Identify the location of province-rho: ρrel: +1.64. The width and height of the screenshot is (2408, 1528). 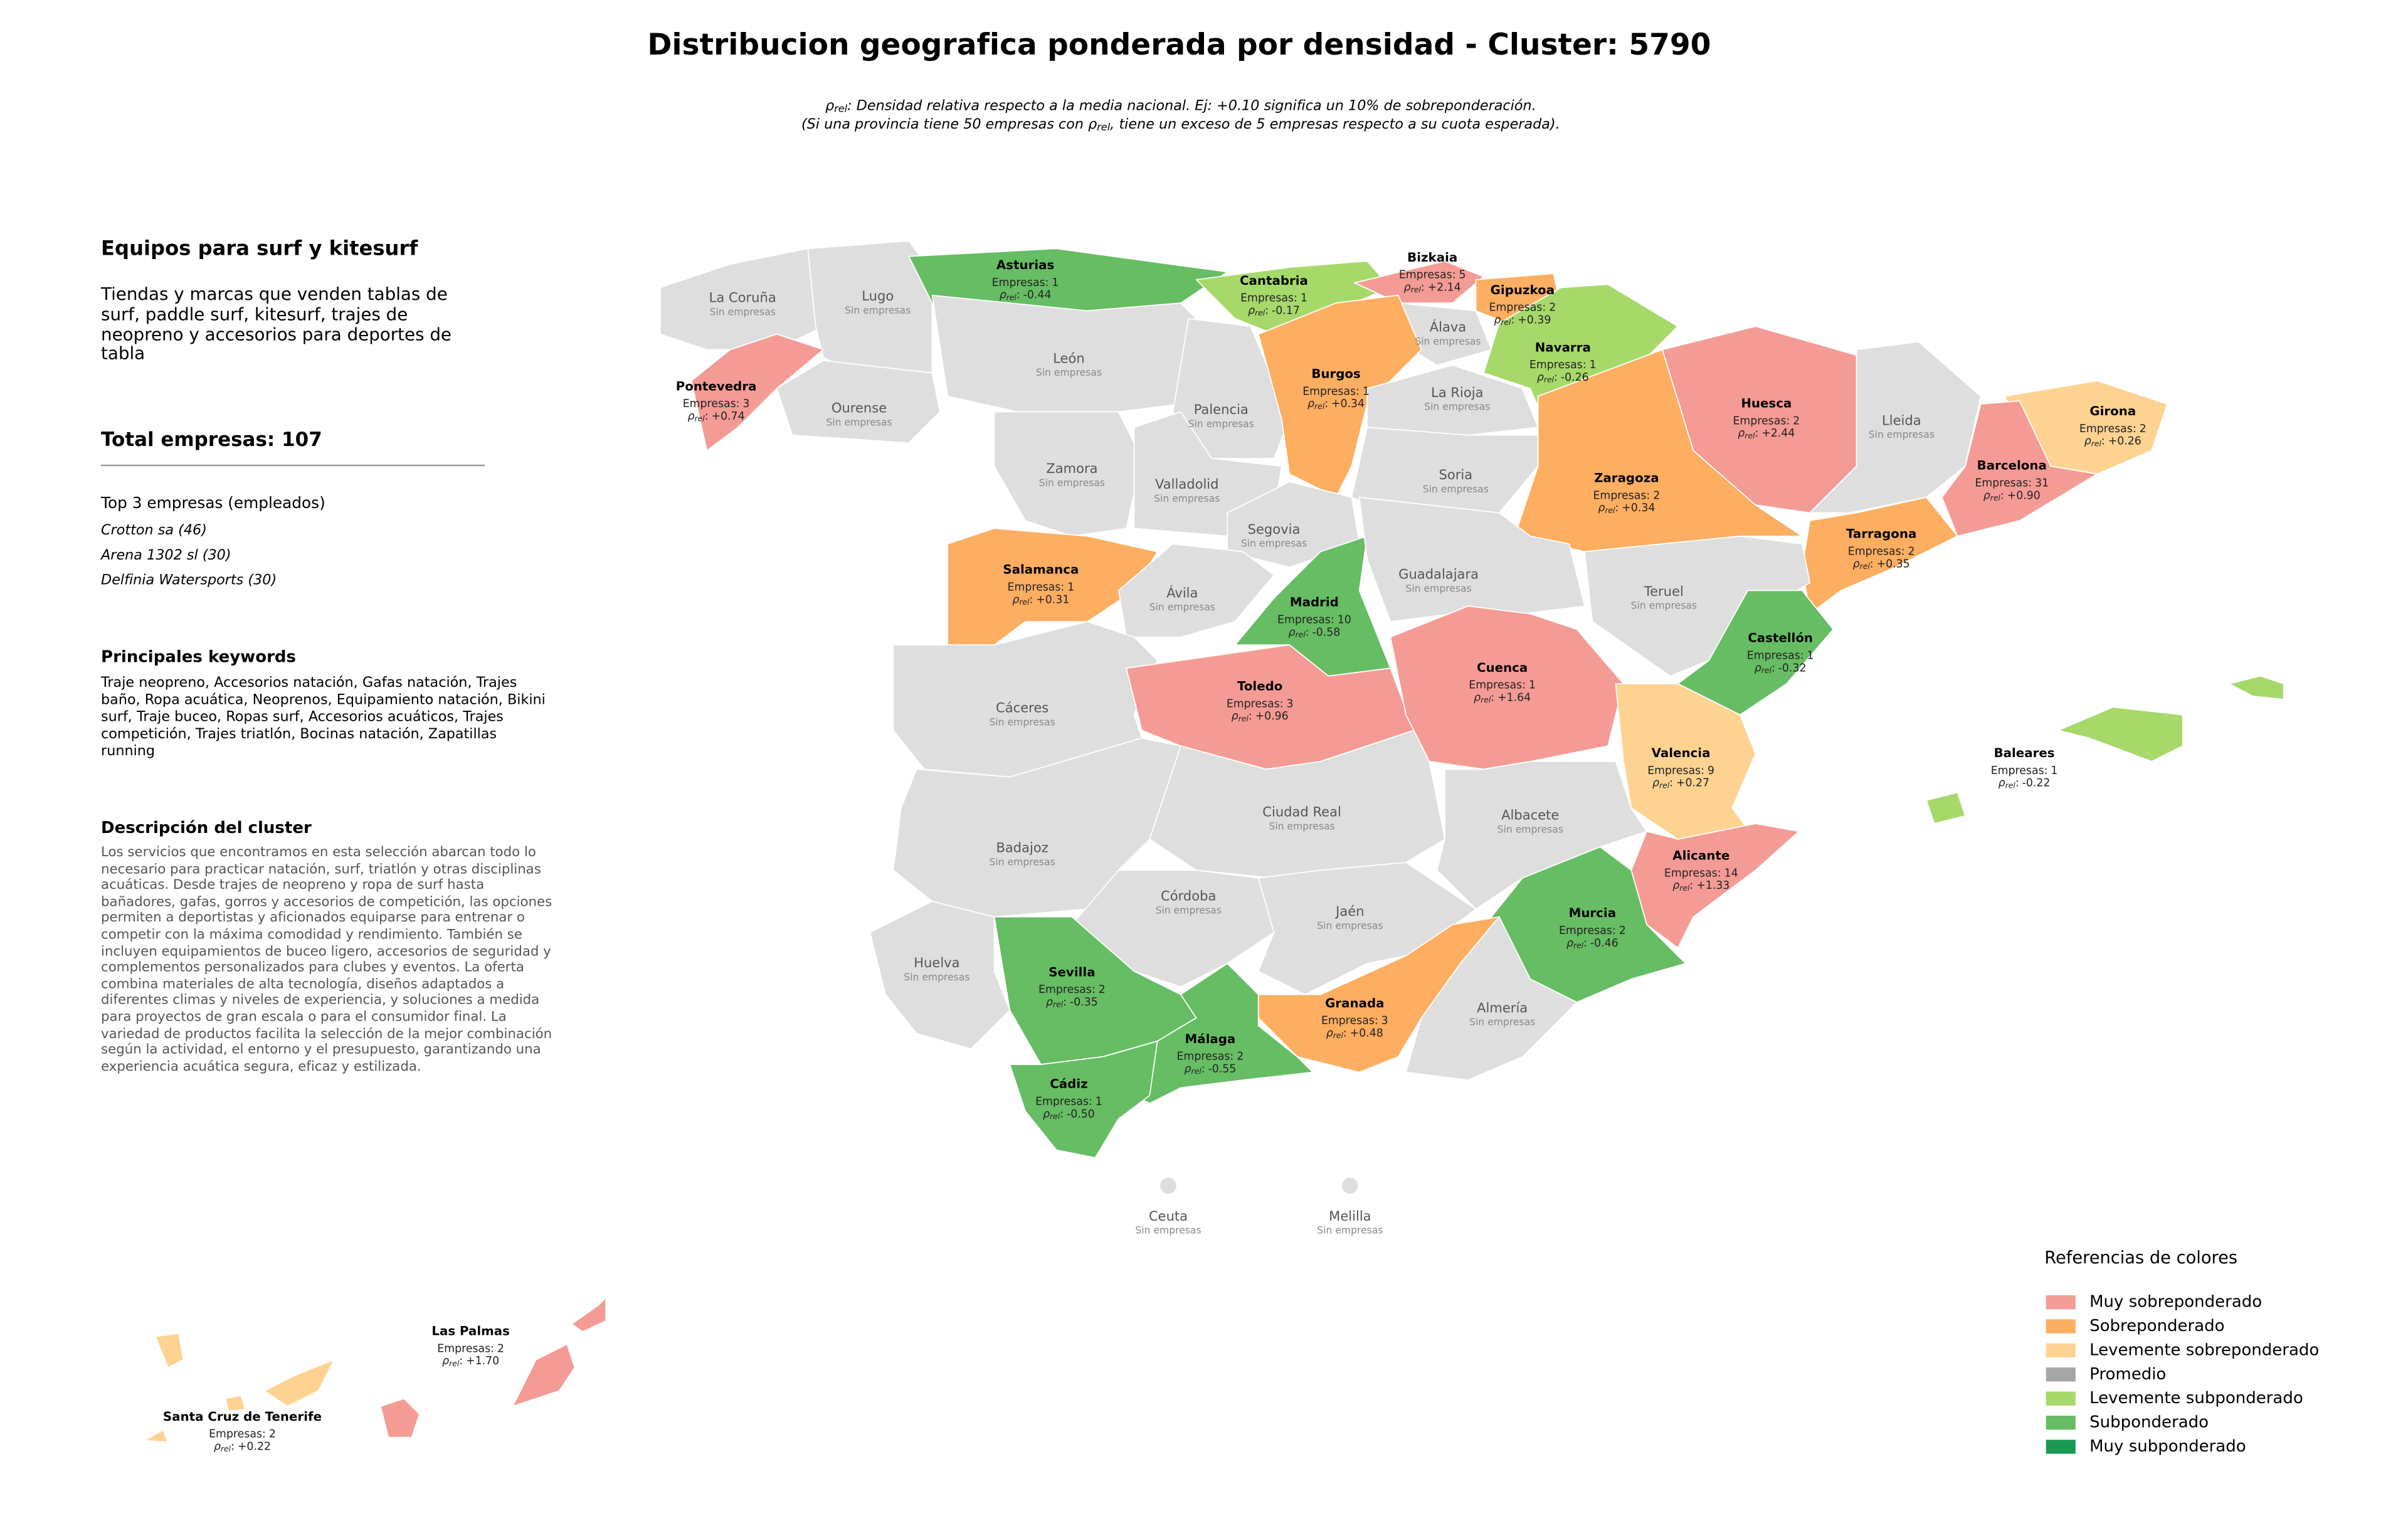
(1502, 698).